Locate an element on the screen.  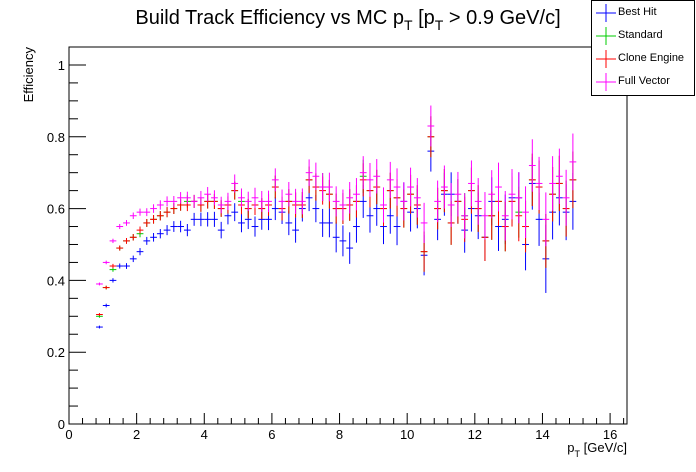
x-tick-label: 10 is located at coordinates (407, 434).